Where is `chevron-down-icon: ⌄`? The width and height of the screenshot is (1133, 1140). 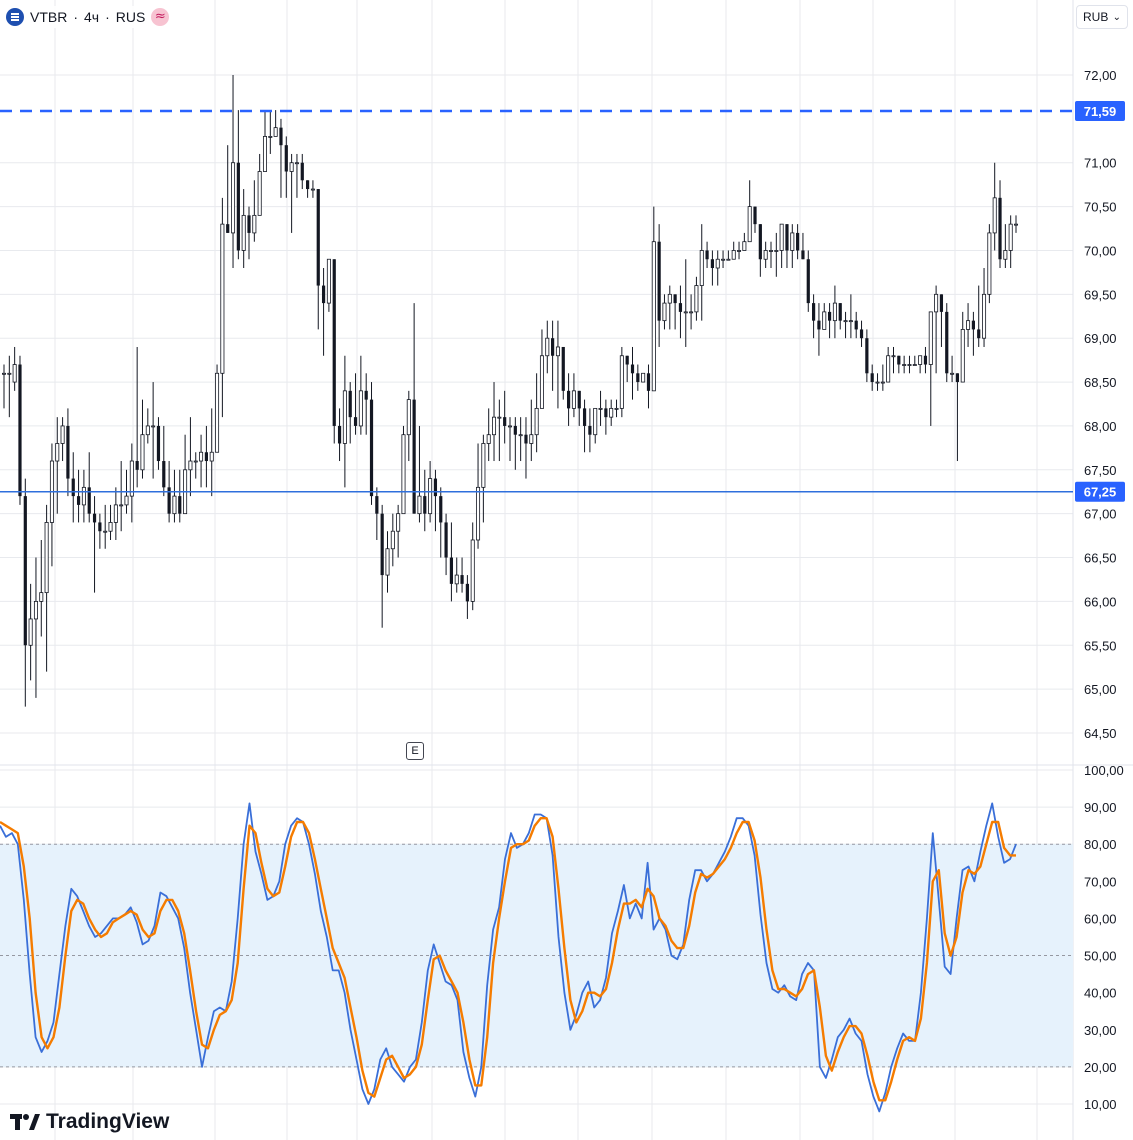
chevron-down-icon: ⌄ is located at coordinates (1116, 17).